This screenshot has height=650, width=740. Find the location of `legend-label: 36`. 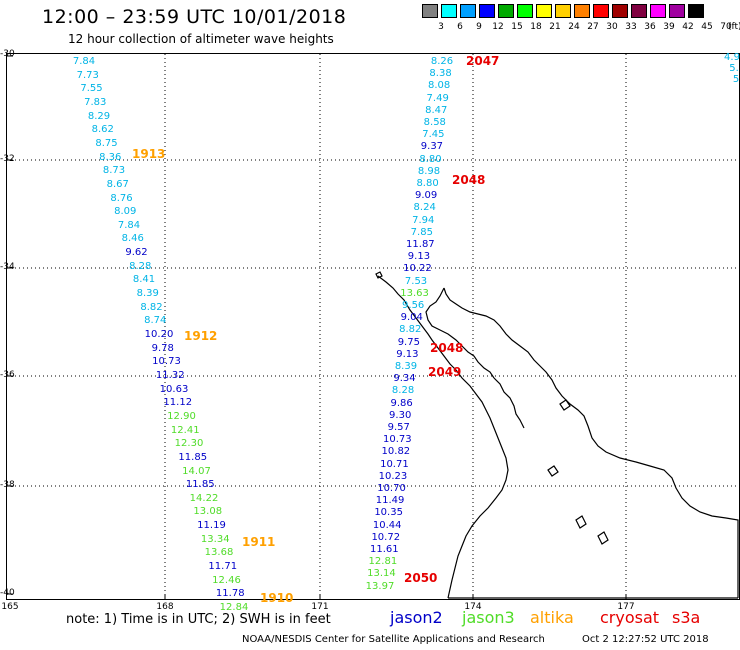

legend-label: 36 is located at coordinates (650, 27).